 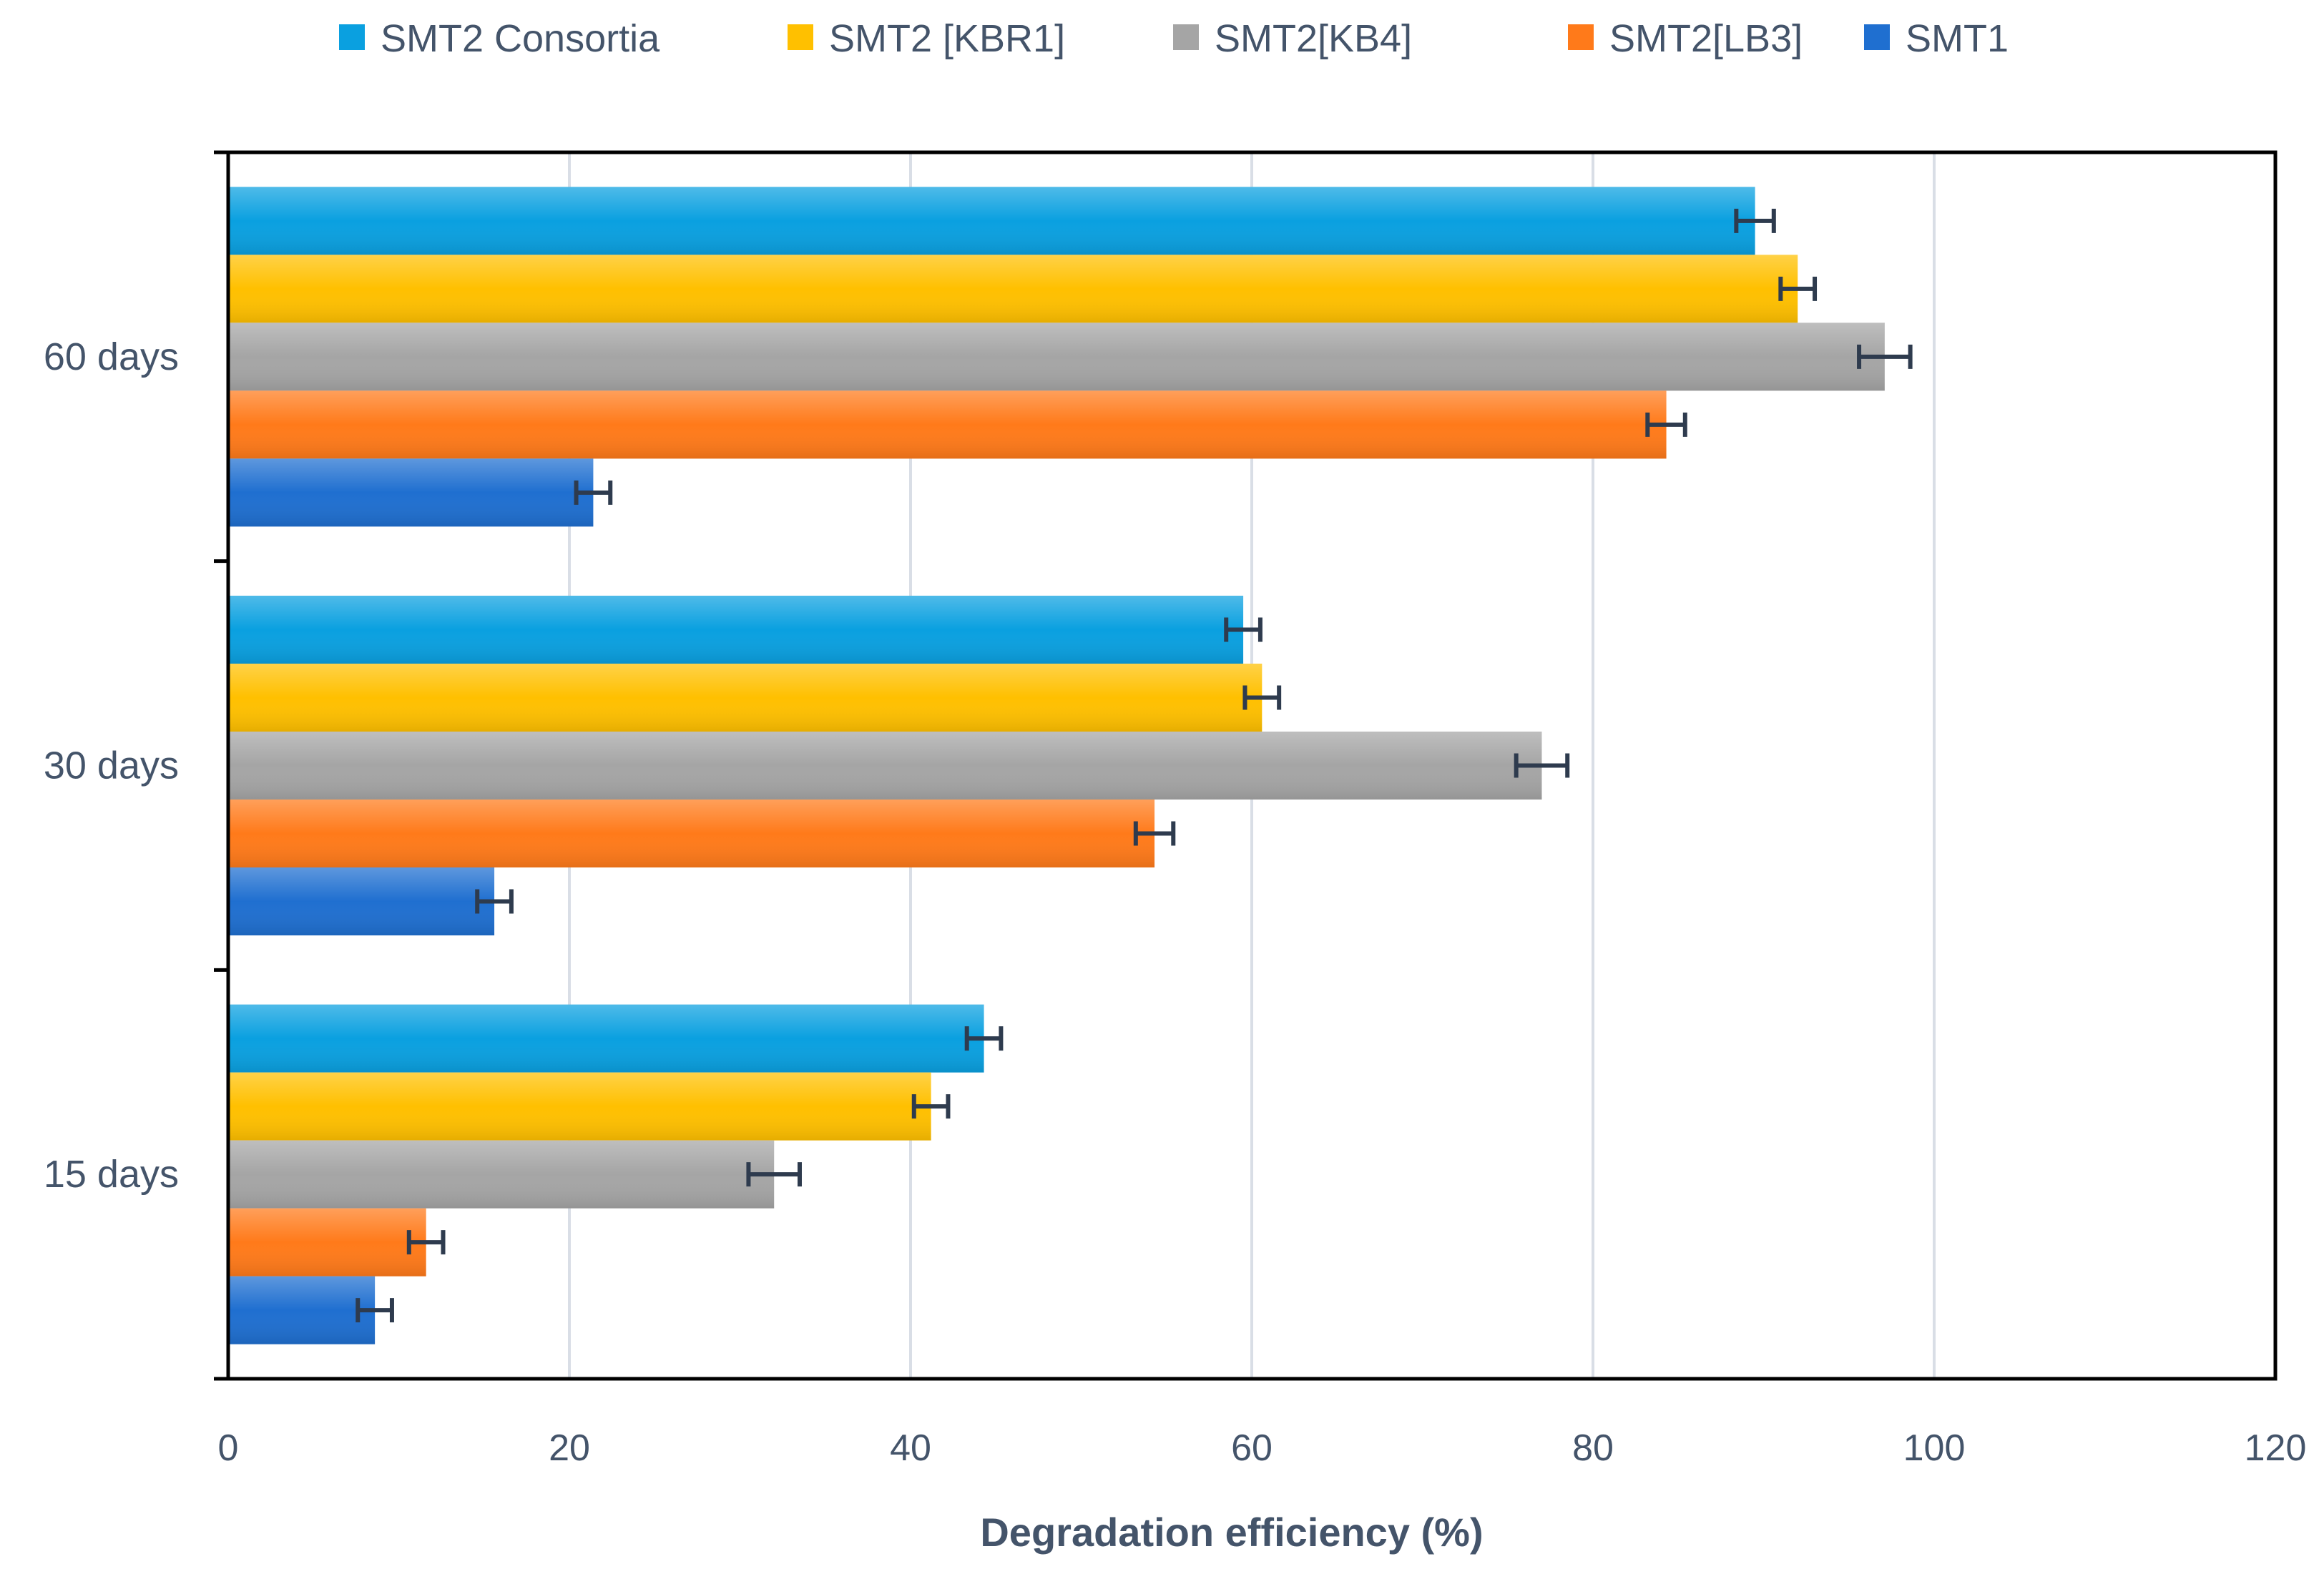 What do you see at coordinates (520, 38) in the screenshot?
I see `legend-label: SMT2 Consortia` at bounding box center [520, 38].